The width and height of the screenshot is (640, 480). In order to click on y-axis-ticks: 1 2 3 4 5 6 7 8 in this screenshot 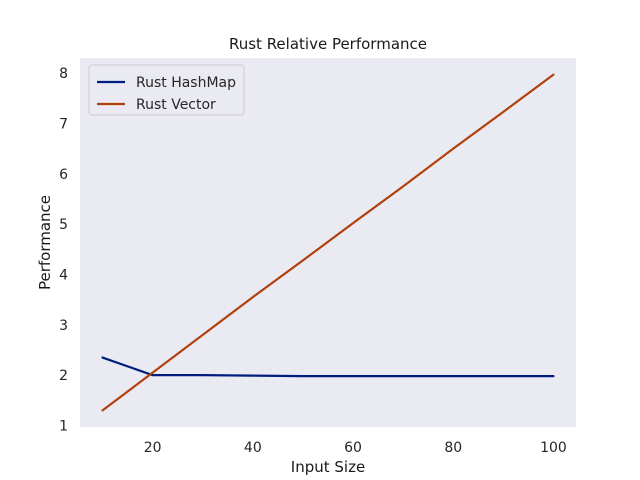, I will do `click(63, 250)`.